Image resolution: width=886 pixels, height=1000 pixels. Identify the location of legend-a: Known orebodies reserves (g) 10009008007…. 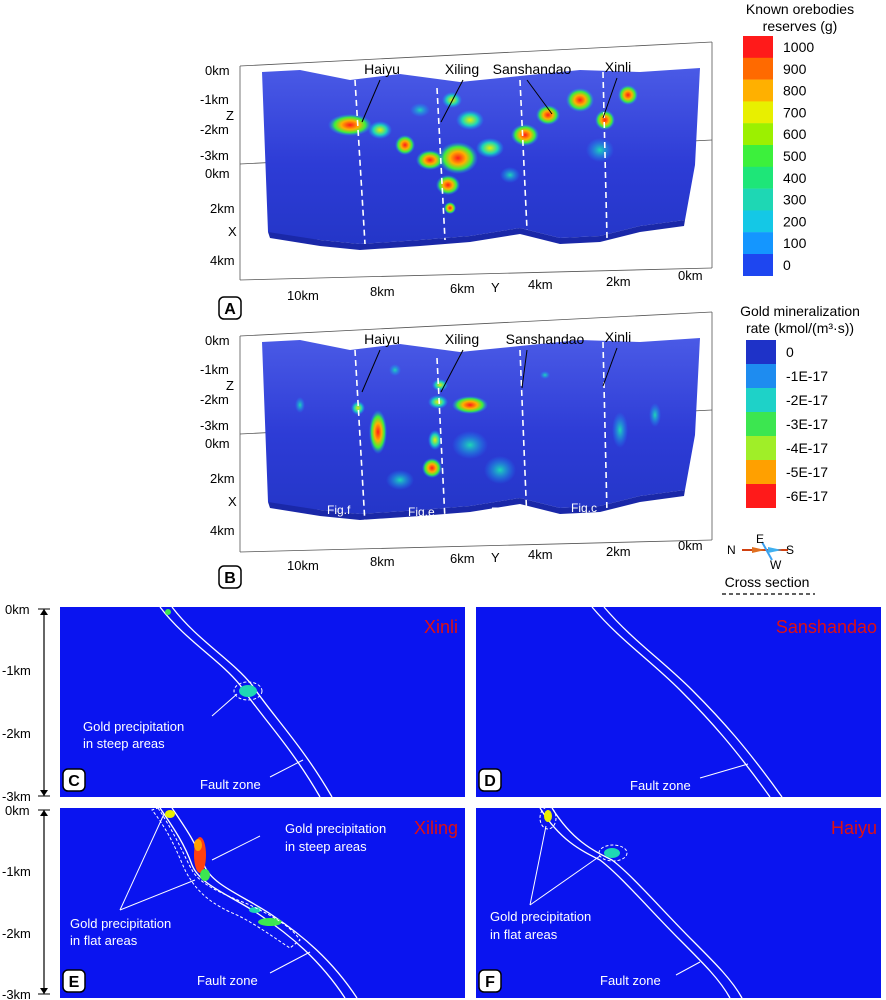
(798, 138).